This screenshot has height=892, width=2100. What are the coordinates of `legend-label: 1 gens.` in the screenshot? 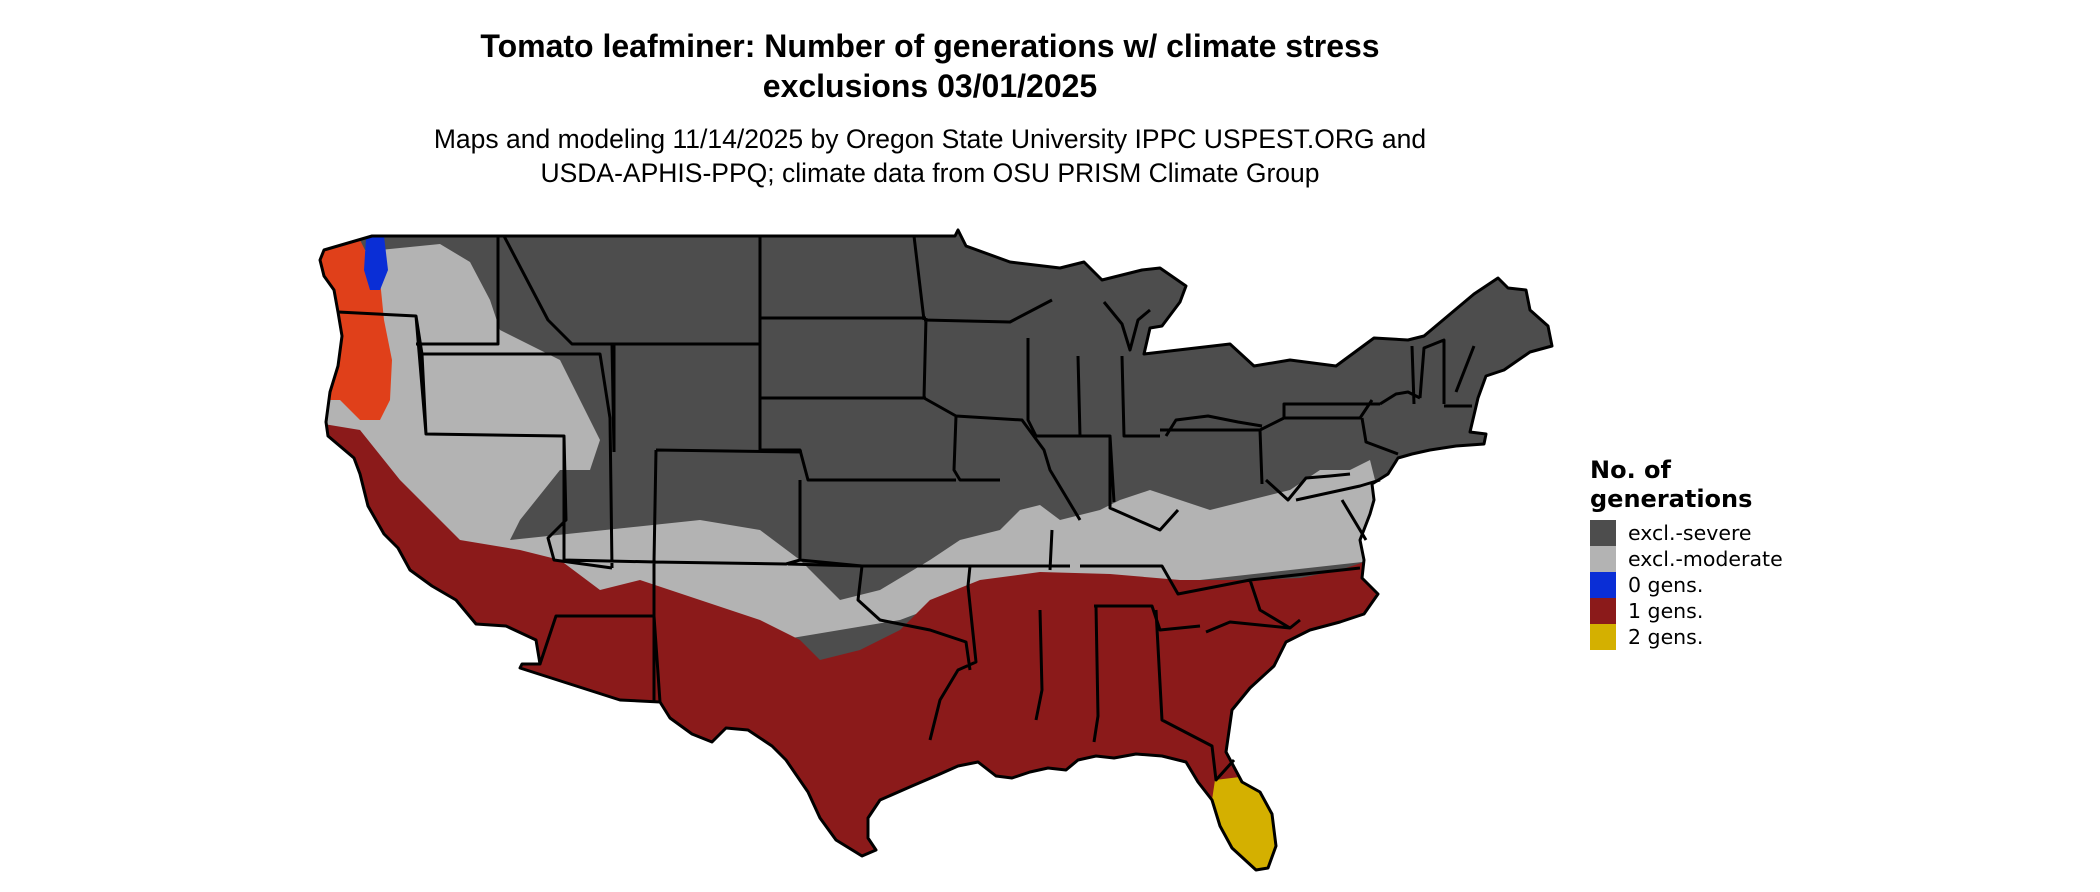 It's located at (1666, 611).